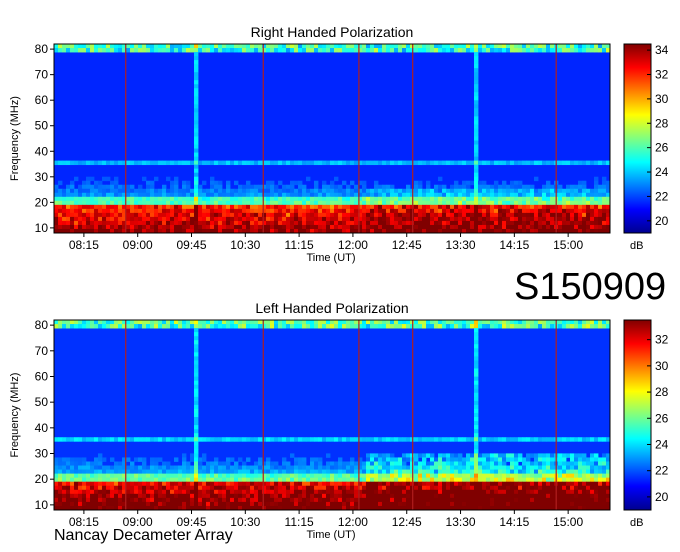  I want to click on y-tick-label: 10, so click(42, 228).